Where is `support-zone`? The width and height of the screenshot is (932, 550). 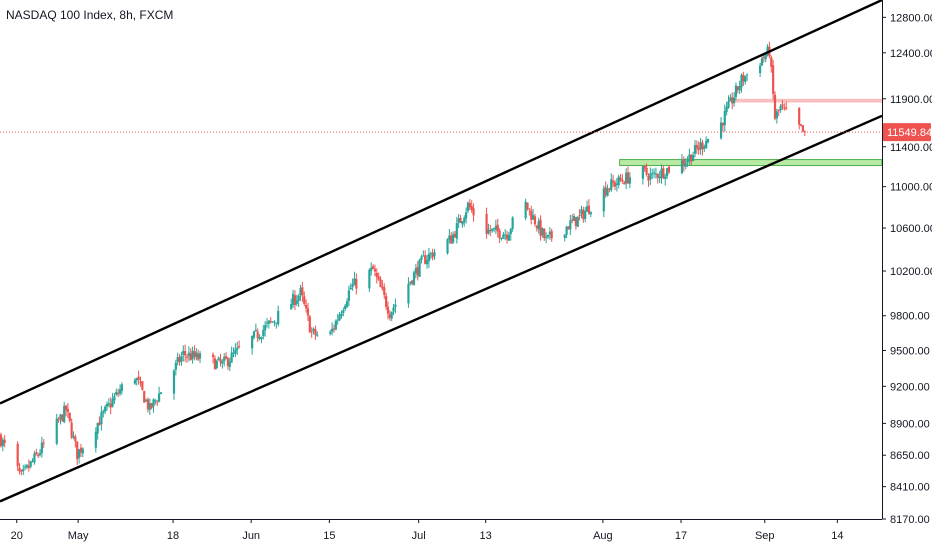 support-zone is located at coordinates (751, 163).